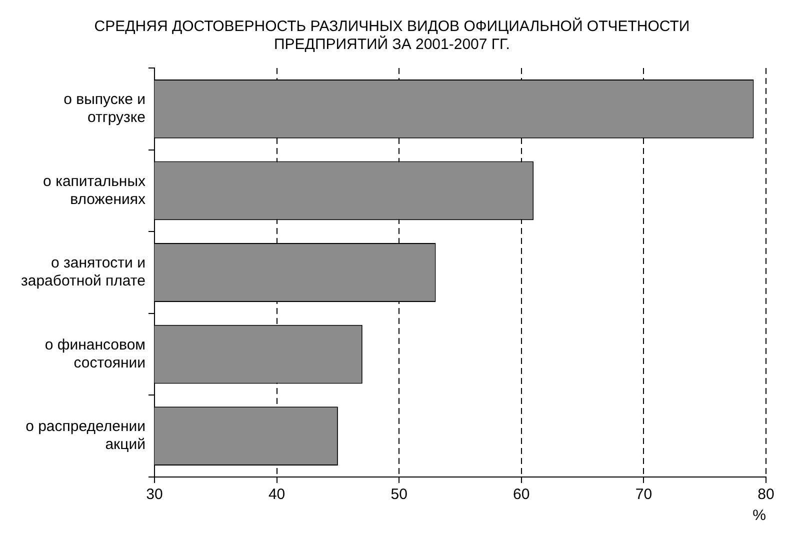 This screenshot has height=533, width=794. I want to click on x-tick-label: 80, so click(766, 495).